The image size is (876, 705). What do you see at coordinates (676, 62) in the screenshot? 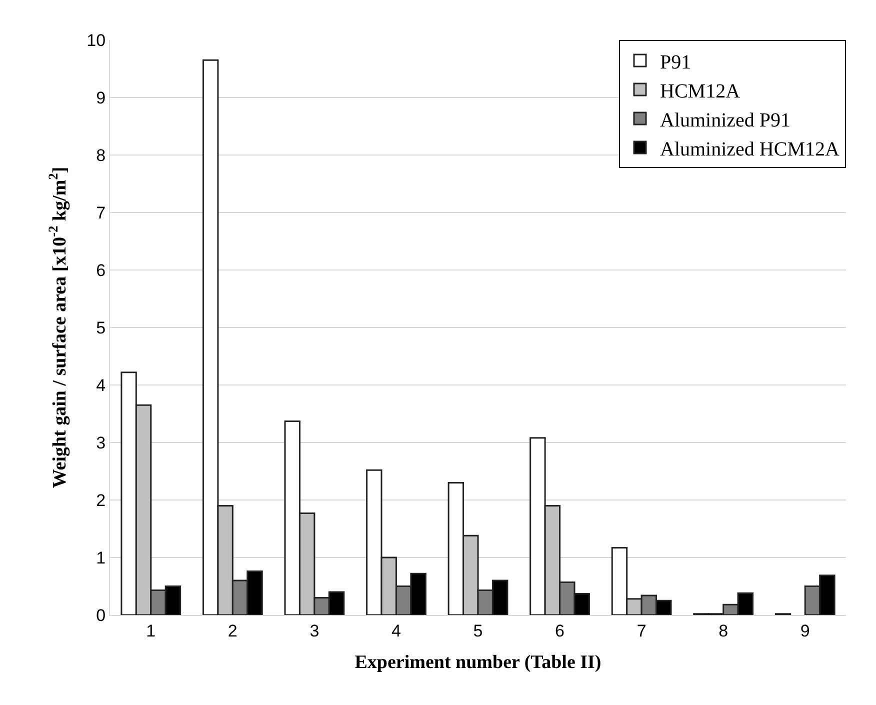
I see `legend-label: P91` at bounding box center [676, 62].